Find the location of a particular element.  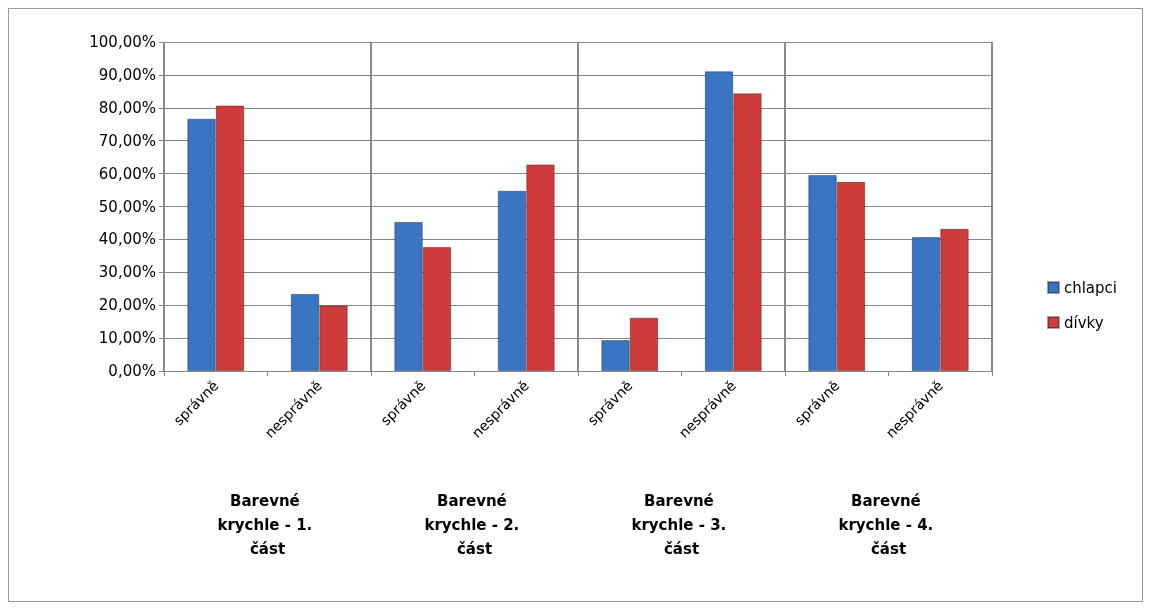

y-tick-label: 40,00% is located at coordinates (127, 239).